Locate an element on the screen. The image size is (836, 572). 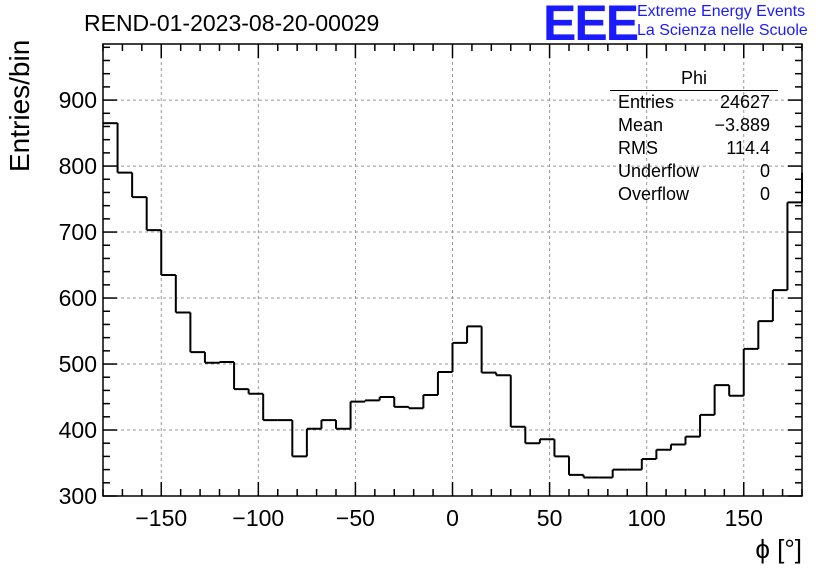
chart-title: REND-01-2023-08-20-00029 is located at coordinates (232, 23).